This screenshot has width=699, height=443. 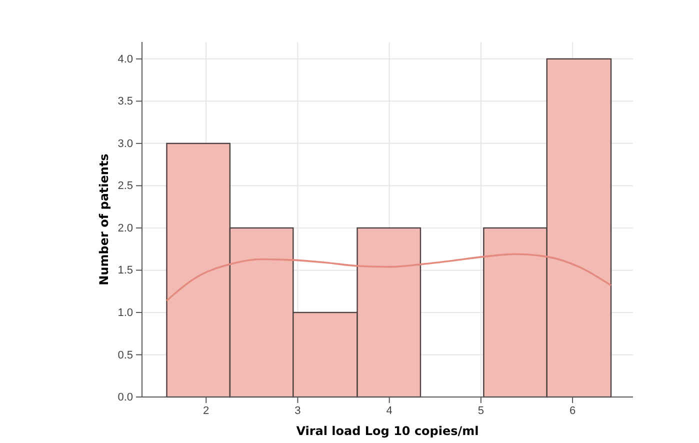 What do you see at coordinates (125, 355) in the screenshot?
I see `y-tick-label: 0.5` at bounding box center [125, 355].